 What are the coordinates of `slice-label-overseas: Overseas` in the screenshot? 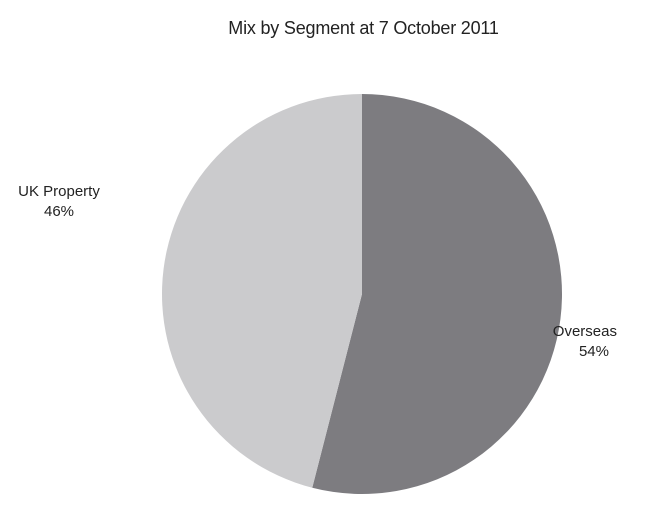 It's located at (585, 331).